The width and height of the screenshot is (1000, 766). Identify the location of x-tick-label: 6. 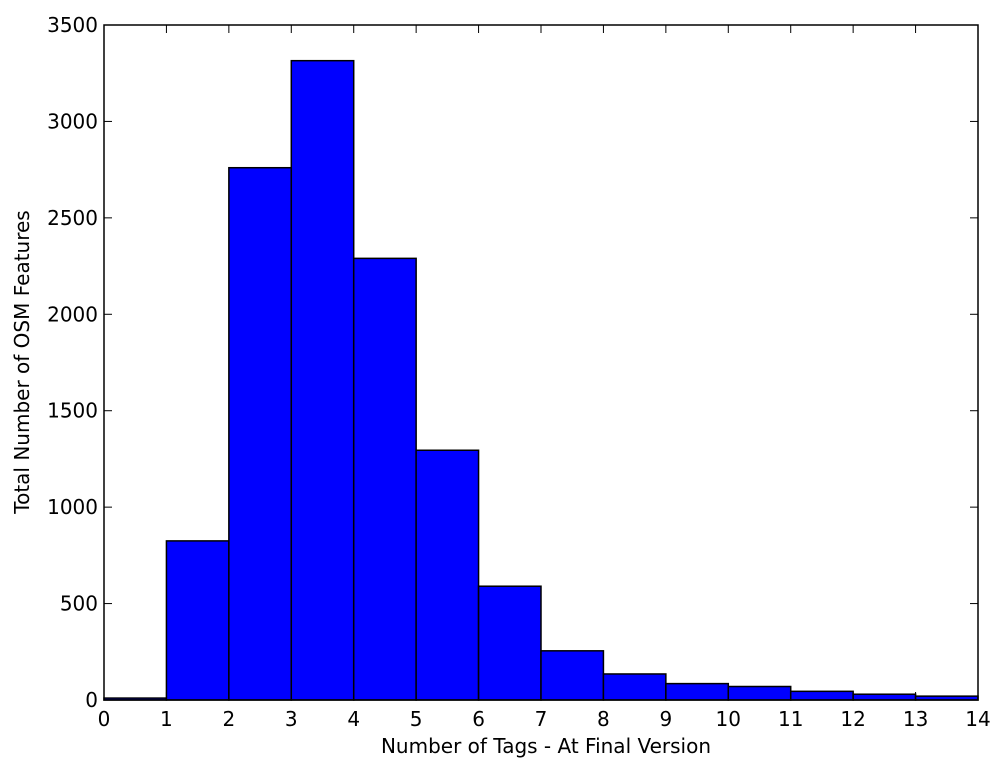
(478, 719).